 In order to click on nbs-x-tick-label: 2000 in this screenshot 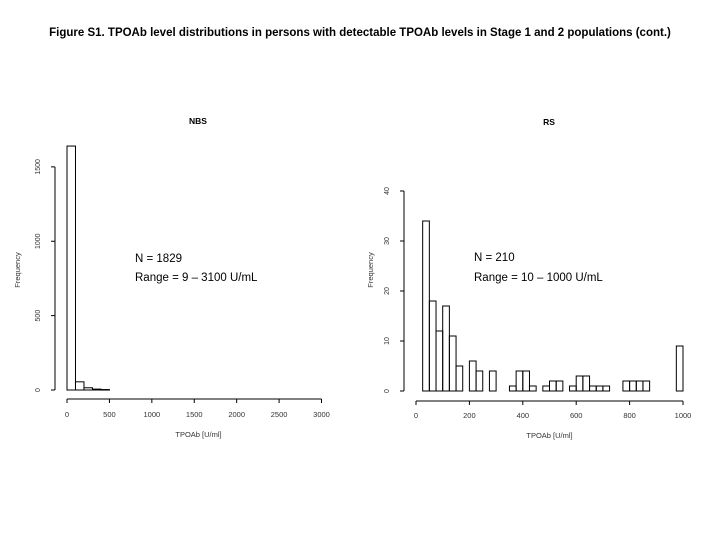, I will do `click(236, 414)`.